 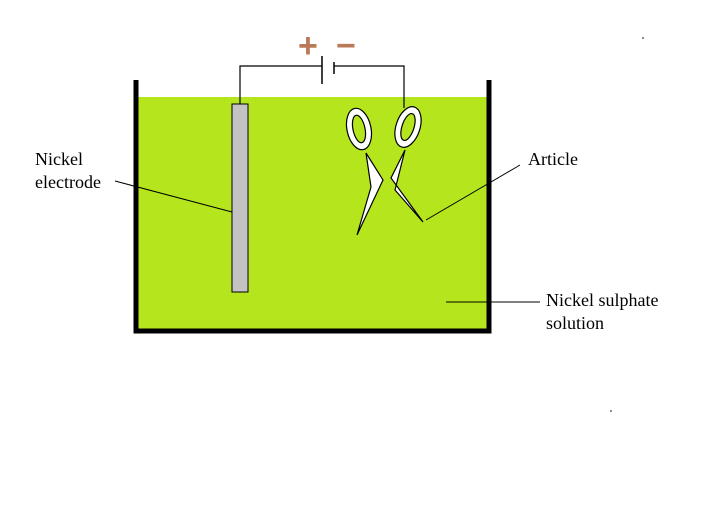 What do you see at coordinates (575, 323) in the screenshot?
I see `solution-label-line2: solution` at bounding box center [575, 323].